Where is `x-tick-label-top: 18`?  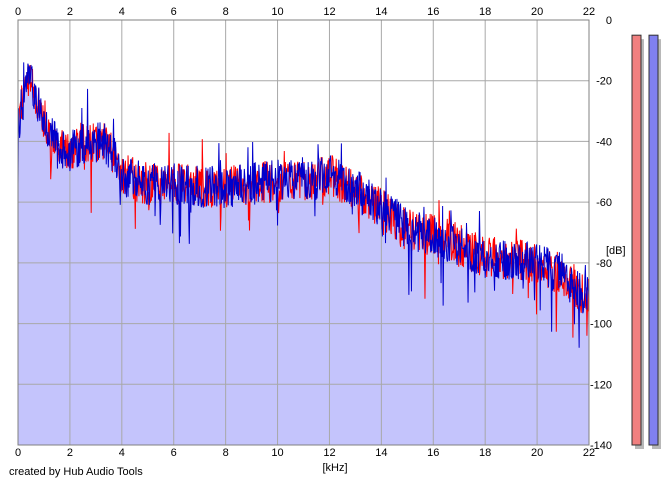
x-tick-label-top: 18 is located at coordinates (485, 12).